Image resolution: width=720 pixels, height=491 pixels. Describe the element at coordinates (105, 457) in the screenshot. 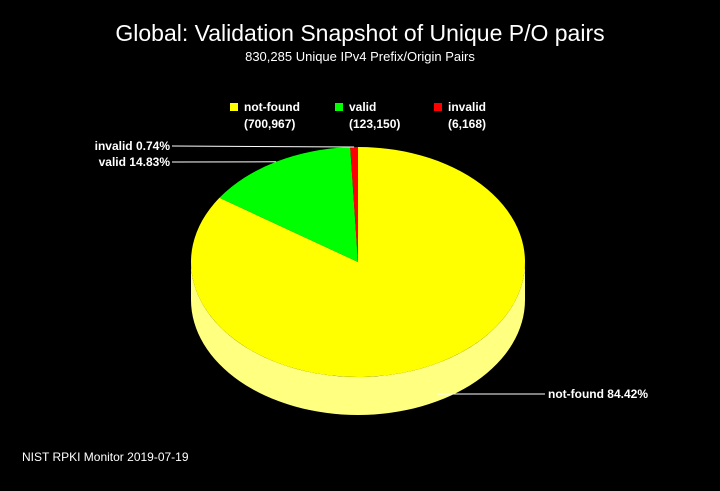

I see `footer-credit: NIST RPKI Monitor 2019-07-19` at that location.